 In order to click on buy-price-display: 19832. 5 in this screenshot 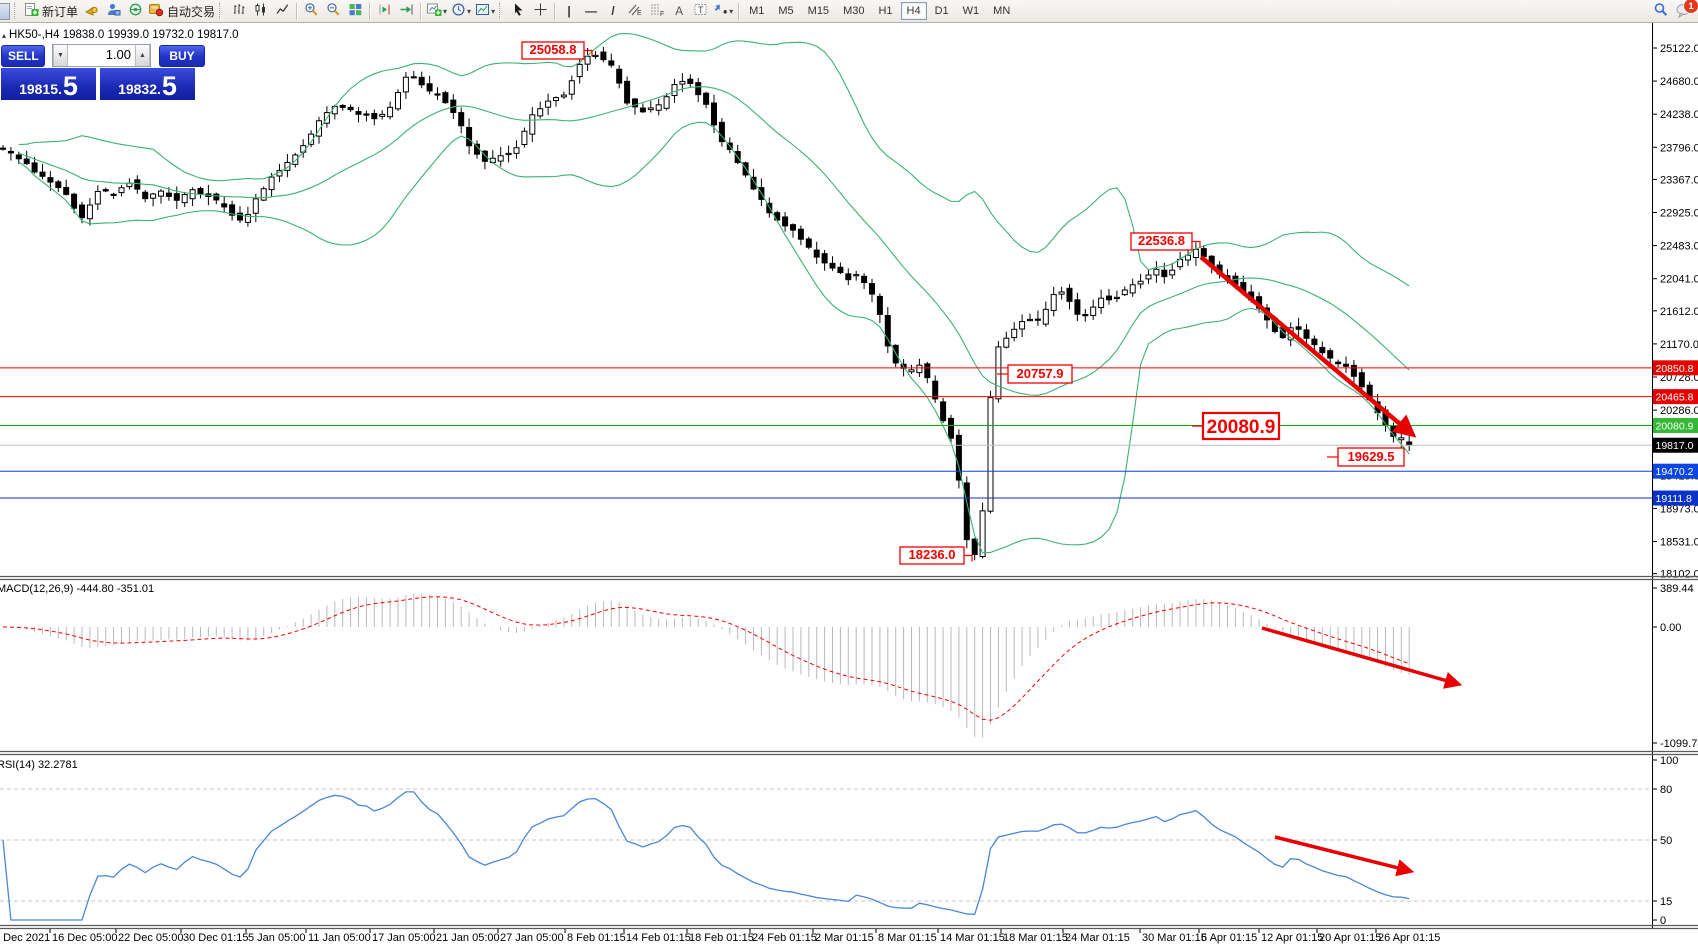, I will do `click(147, 84)`.